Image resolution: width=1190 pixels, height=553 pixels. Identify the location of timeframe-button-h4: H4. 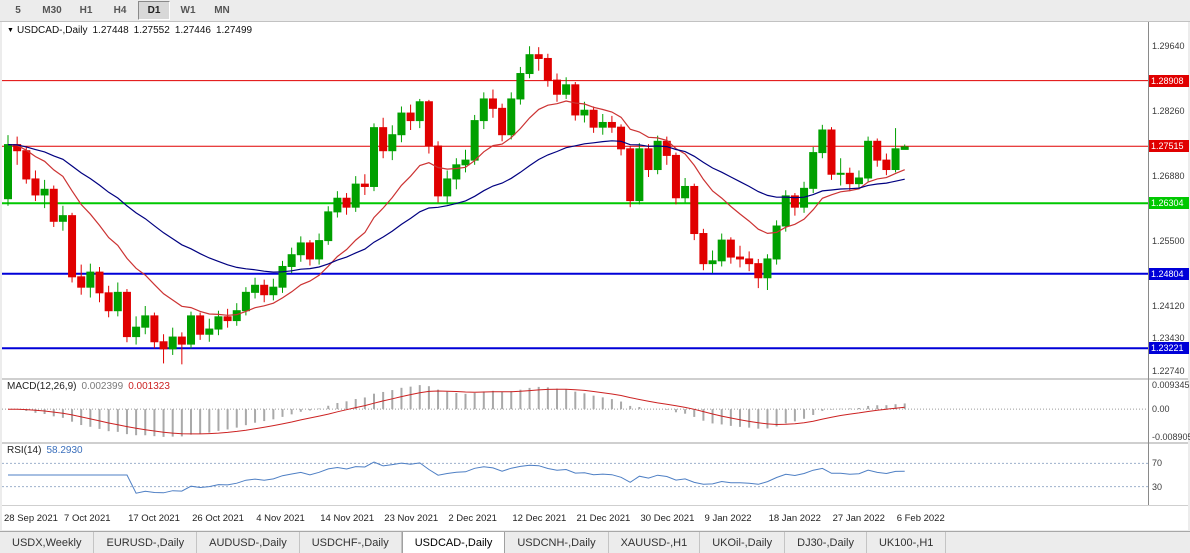
(120, 10).